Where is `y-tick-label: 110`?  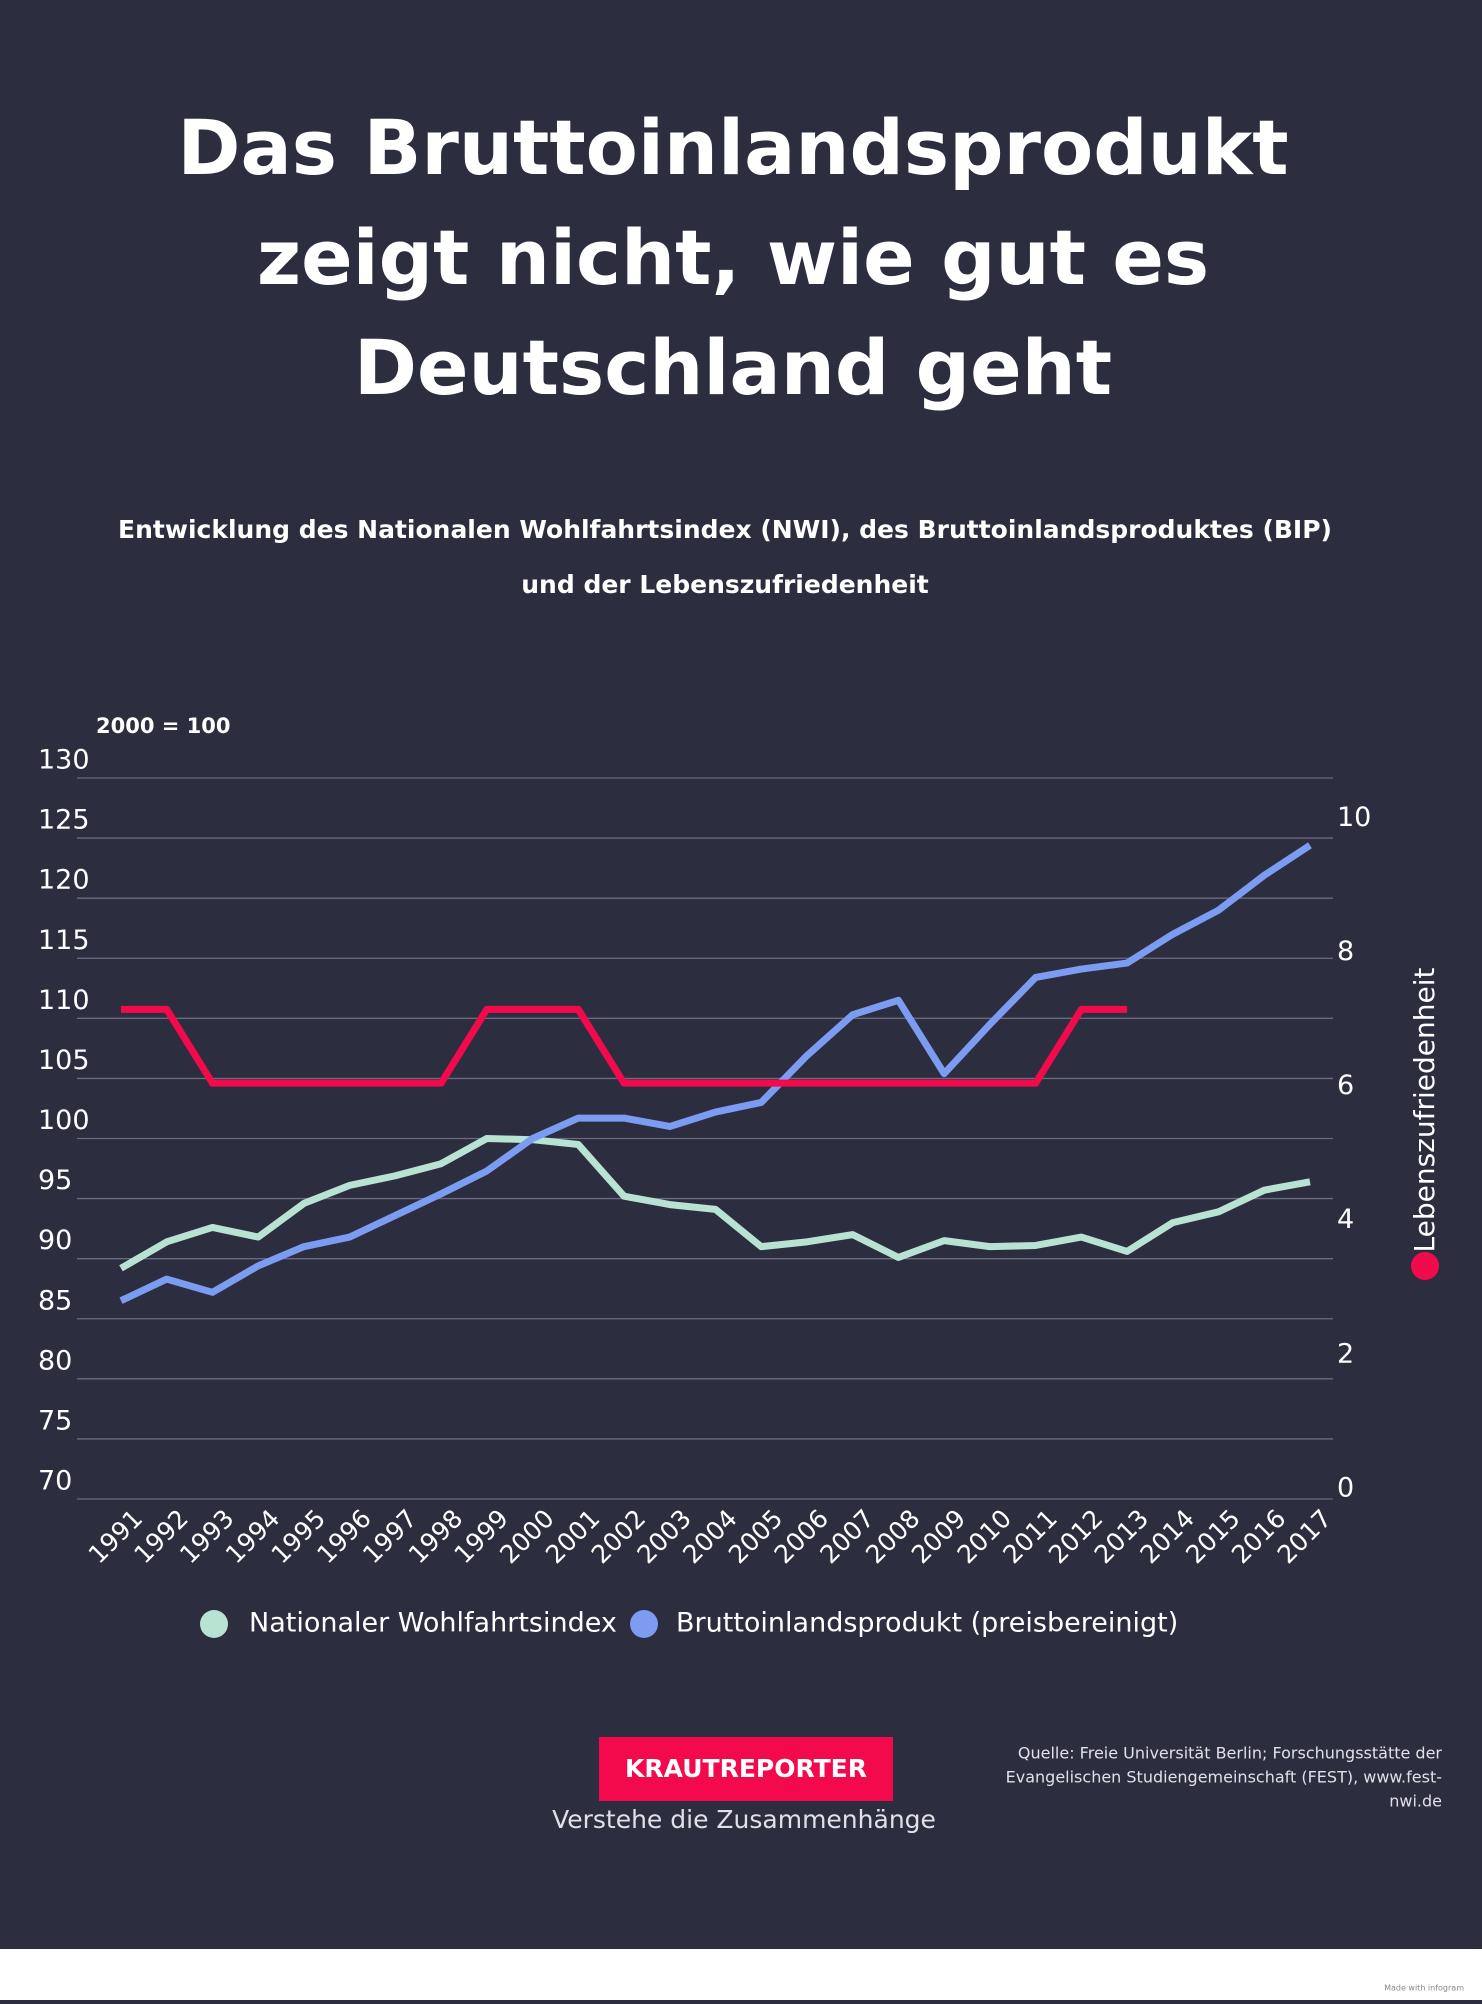
y-tick-label: 110 is located at coordinates (64, 1000).